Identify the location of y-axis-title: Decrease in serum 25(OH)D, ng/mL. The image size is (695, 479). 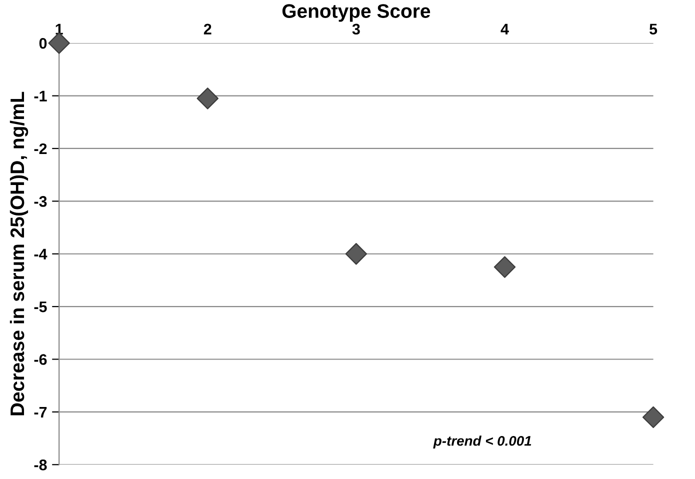
(19, 254).